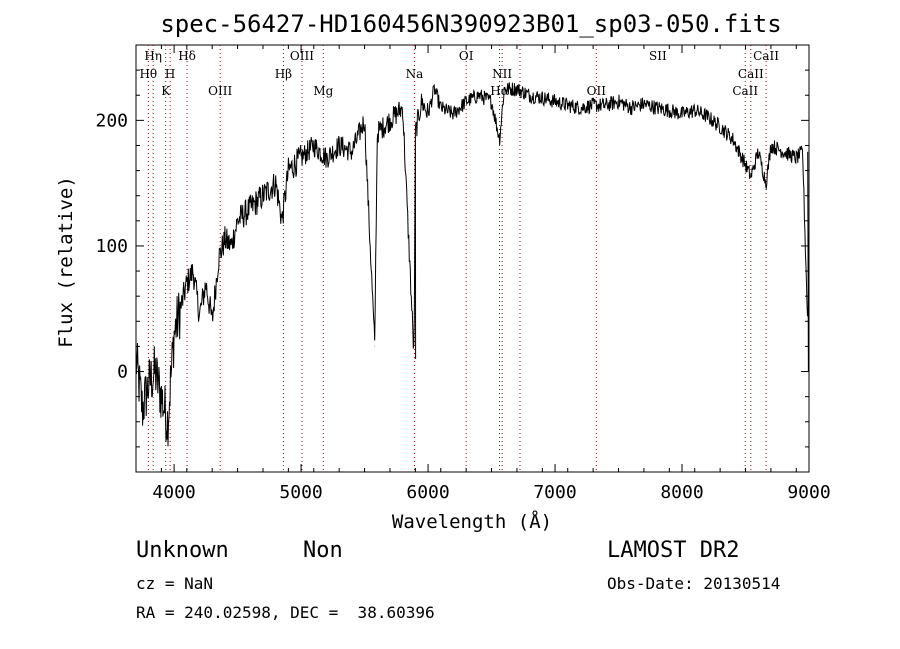 The width and height of the screenshot is (900, 649). I want to click on spectral-line-label: Na, so click(415, 74).